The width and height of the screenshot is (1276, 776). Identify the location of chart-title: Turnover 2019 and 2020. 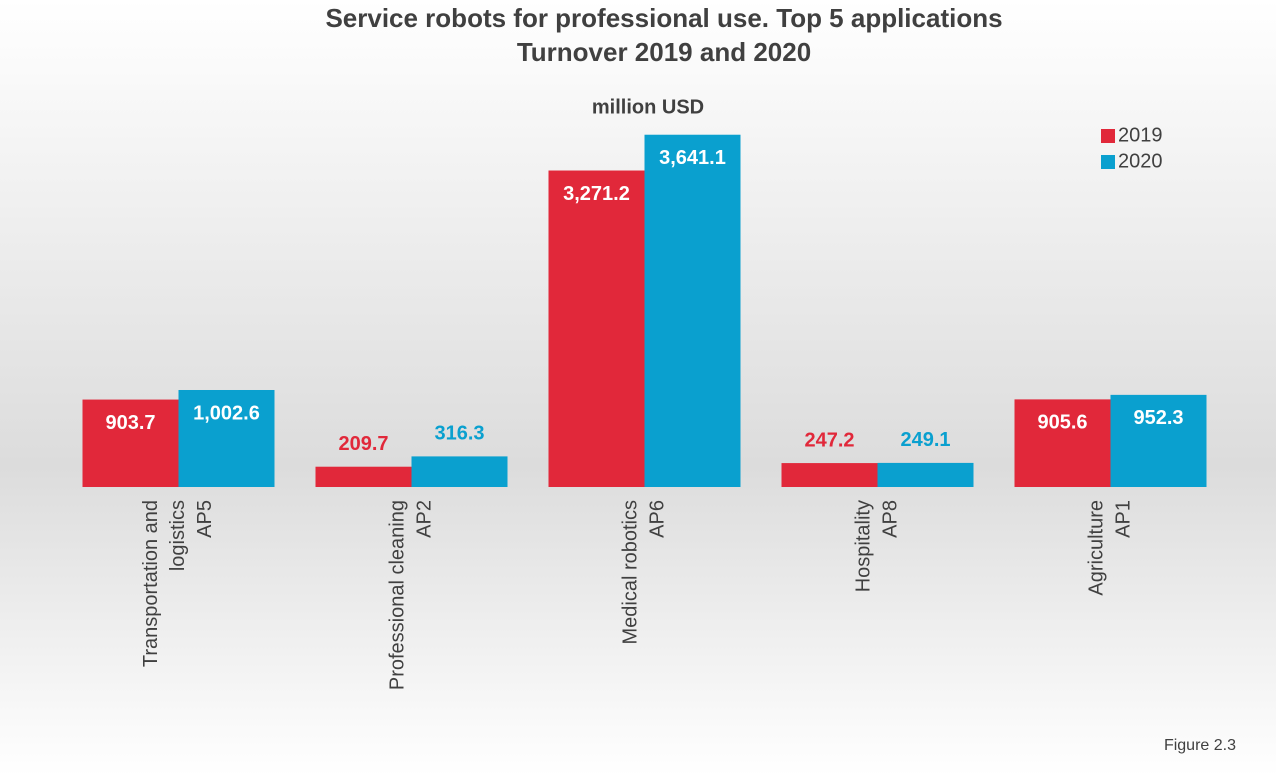
(664, 52).